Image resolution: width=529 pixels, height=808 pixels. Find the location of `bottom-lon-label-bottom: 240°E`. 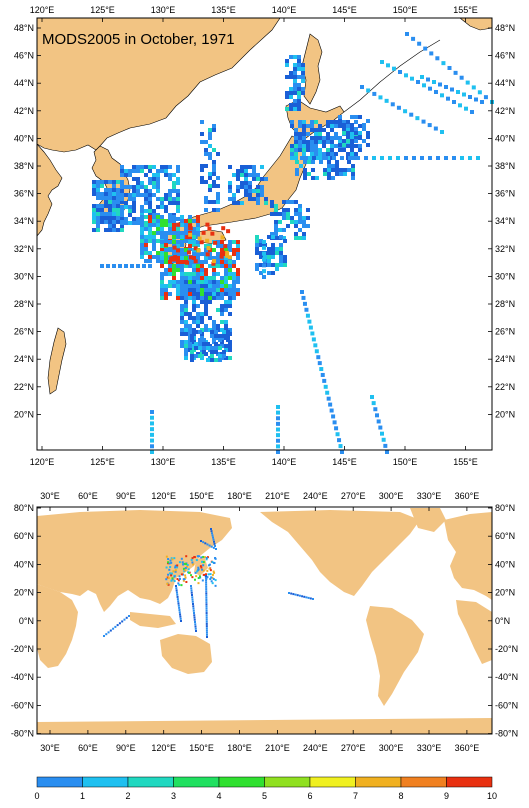

bottom-lon-label-bottom: 240°E is located at coordinates (315, 748).